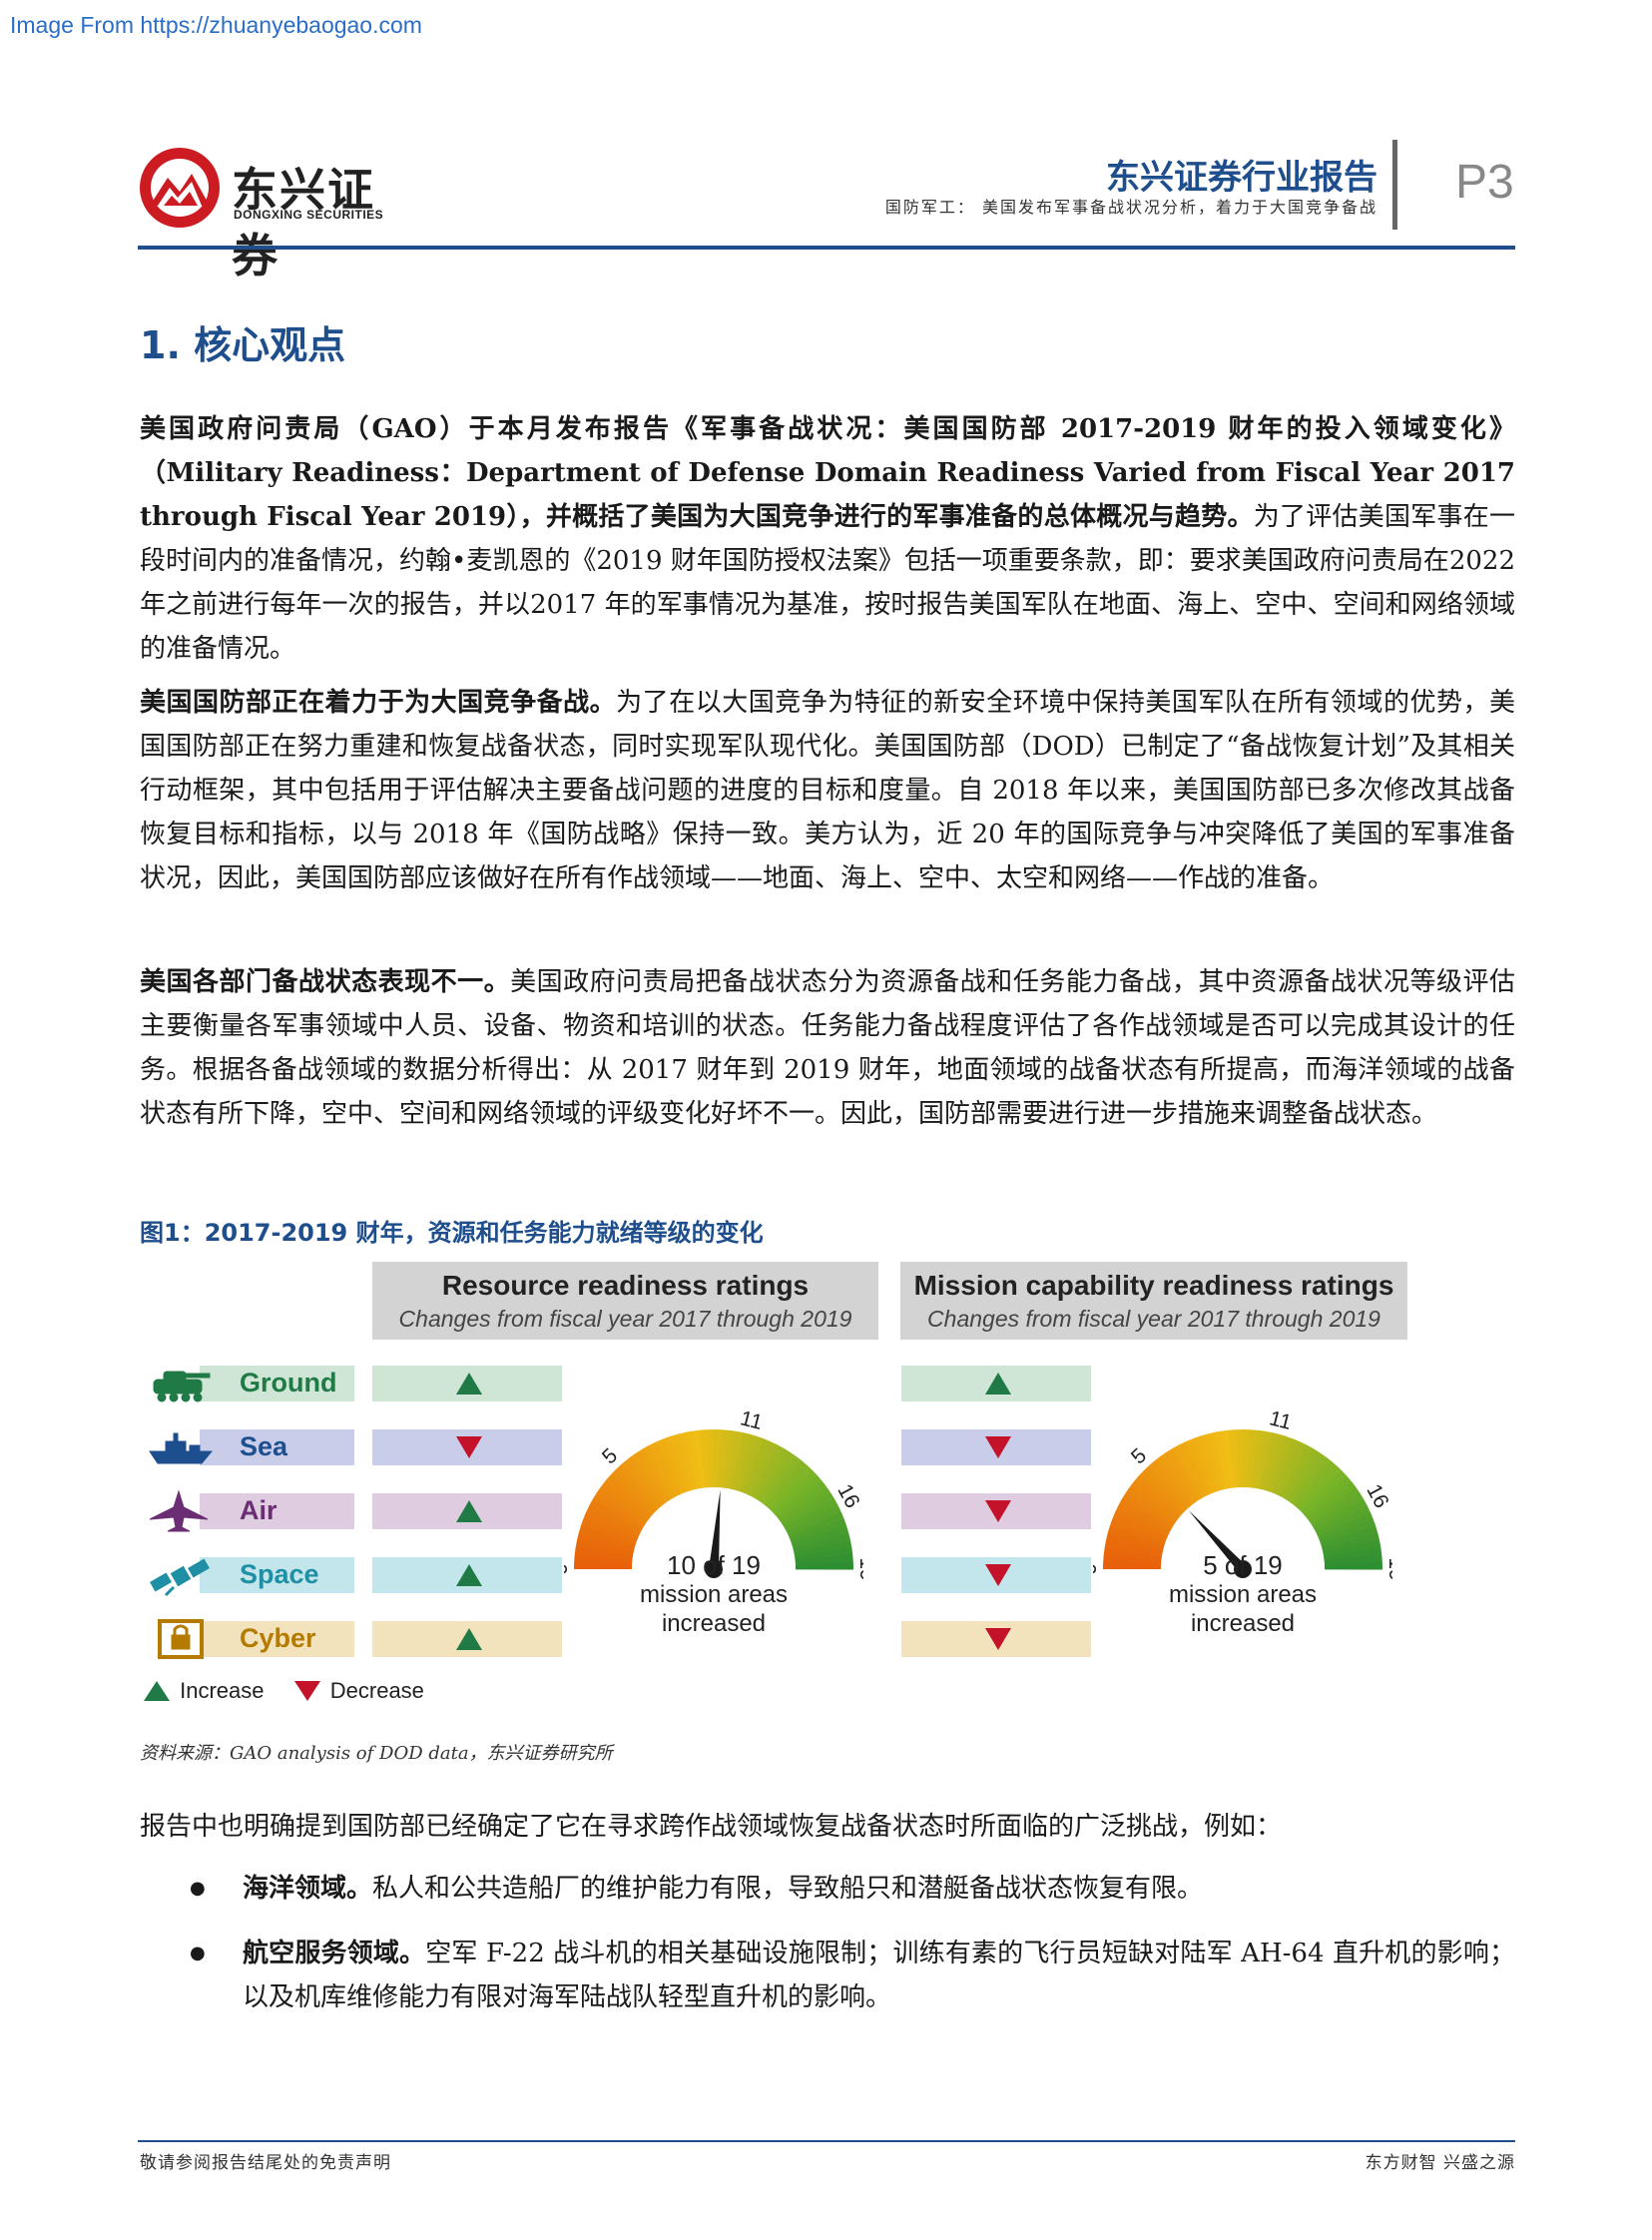 Image resolution: width=1652 pixels, height=2240 pixels. I want to click on resource-gauge-value: 10 of 19, so click(714, 1565).